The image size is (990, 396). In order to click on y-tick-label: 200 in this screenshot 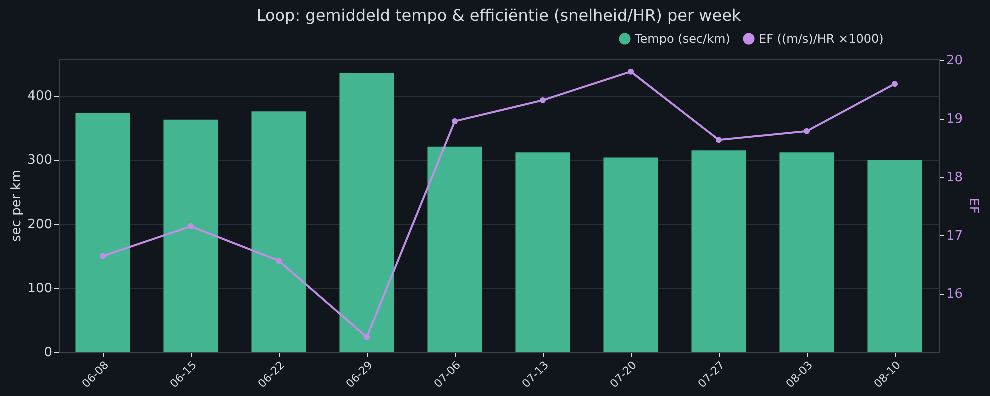, I will do `click(40, 224)`.